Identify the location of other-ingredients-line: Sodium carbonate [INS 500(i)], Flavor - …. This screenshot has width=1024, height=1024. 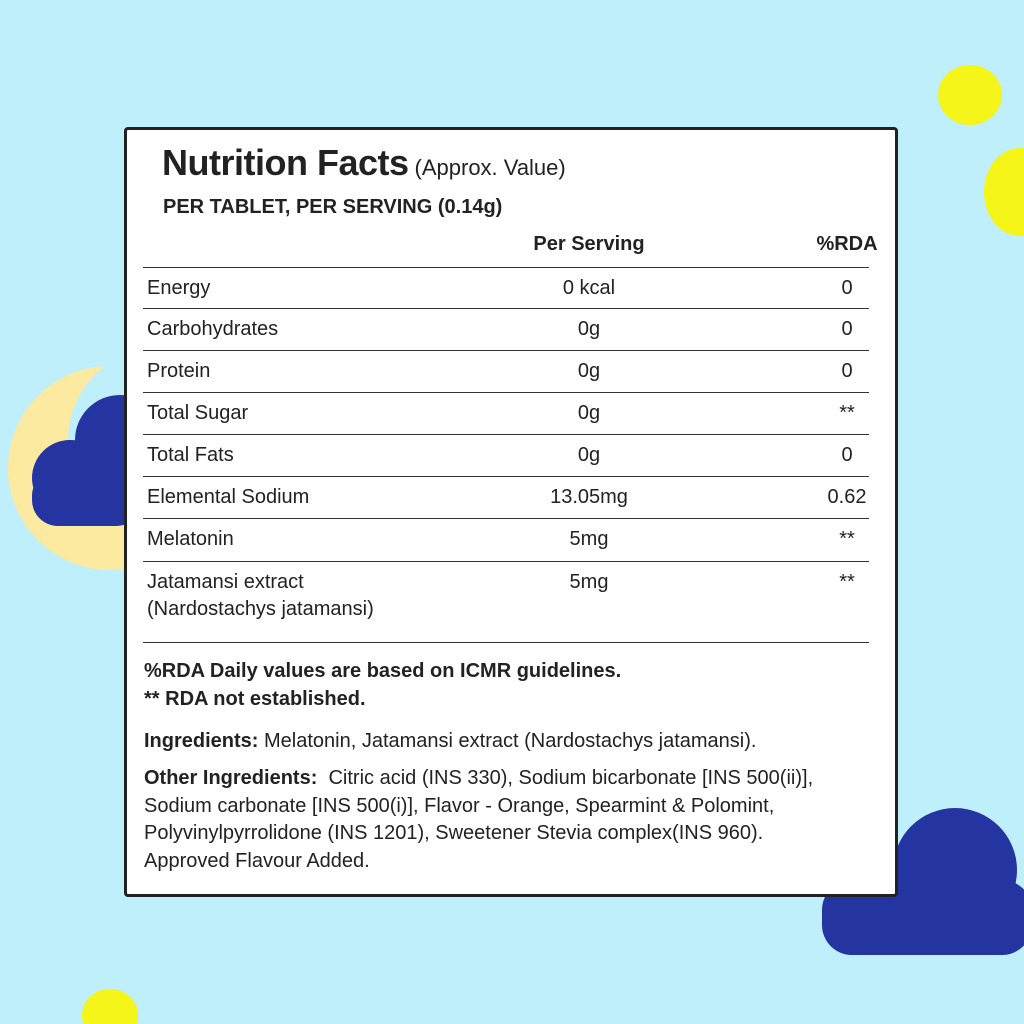
(459, 806).